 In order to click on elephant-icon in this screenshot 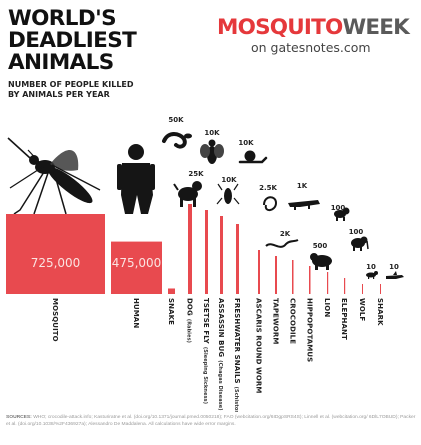, I will do `click(360, 243)`.